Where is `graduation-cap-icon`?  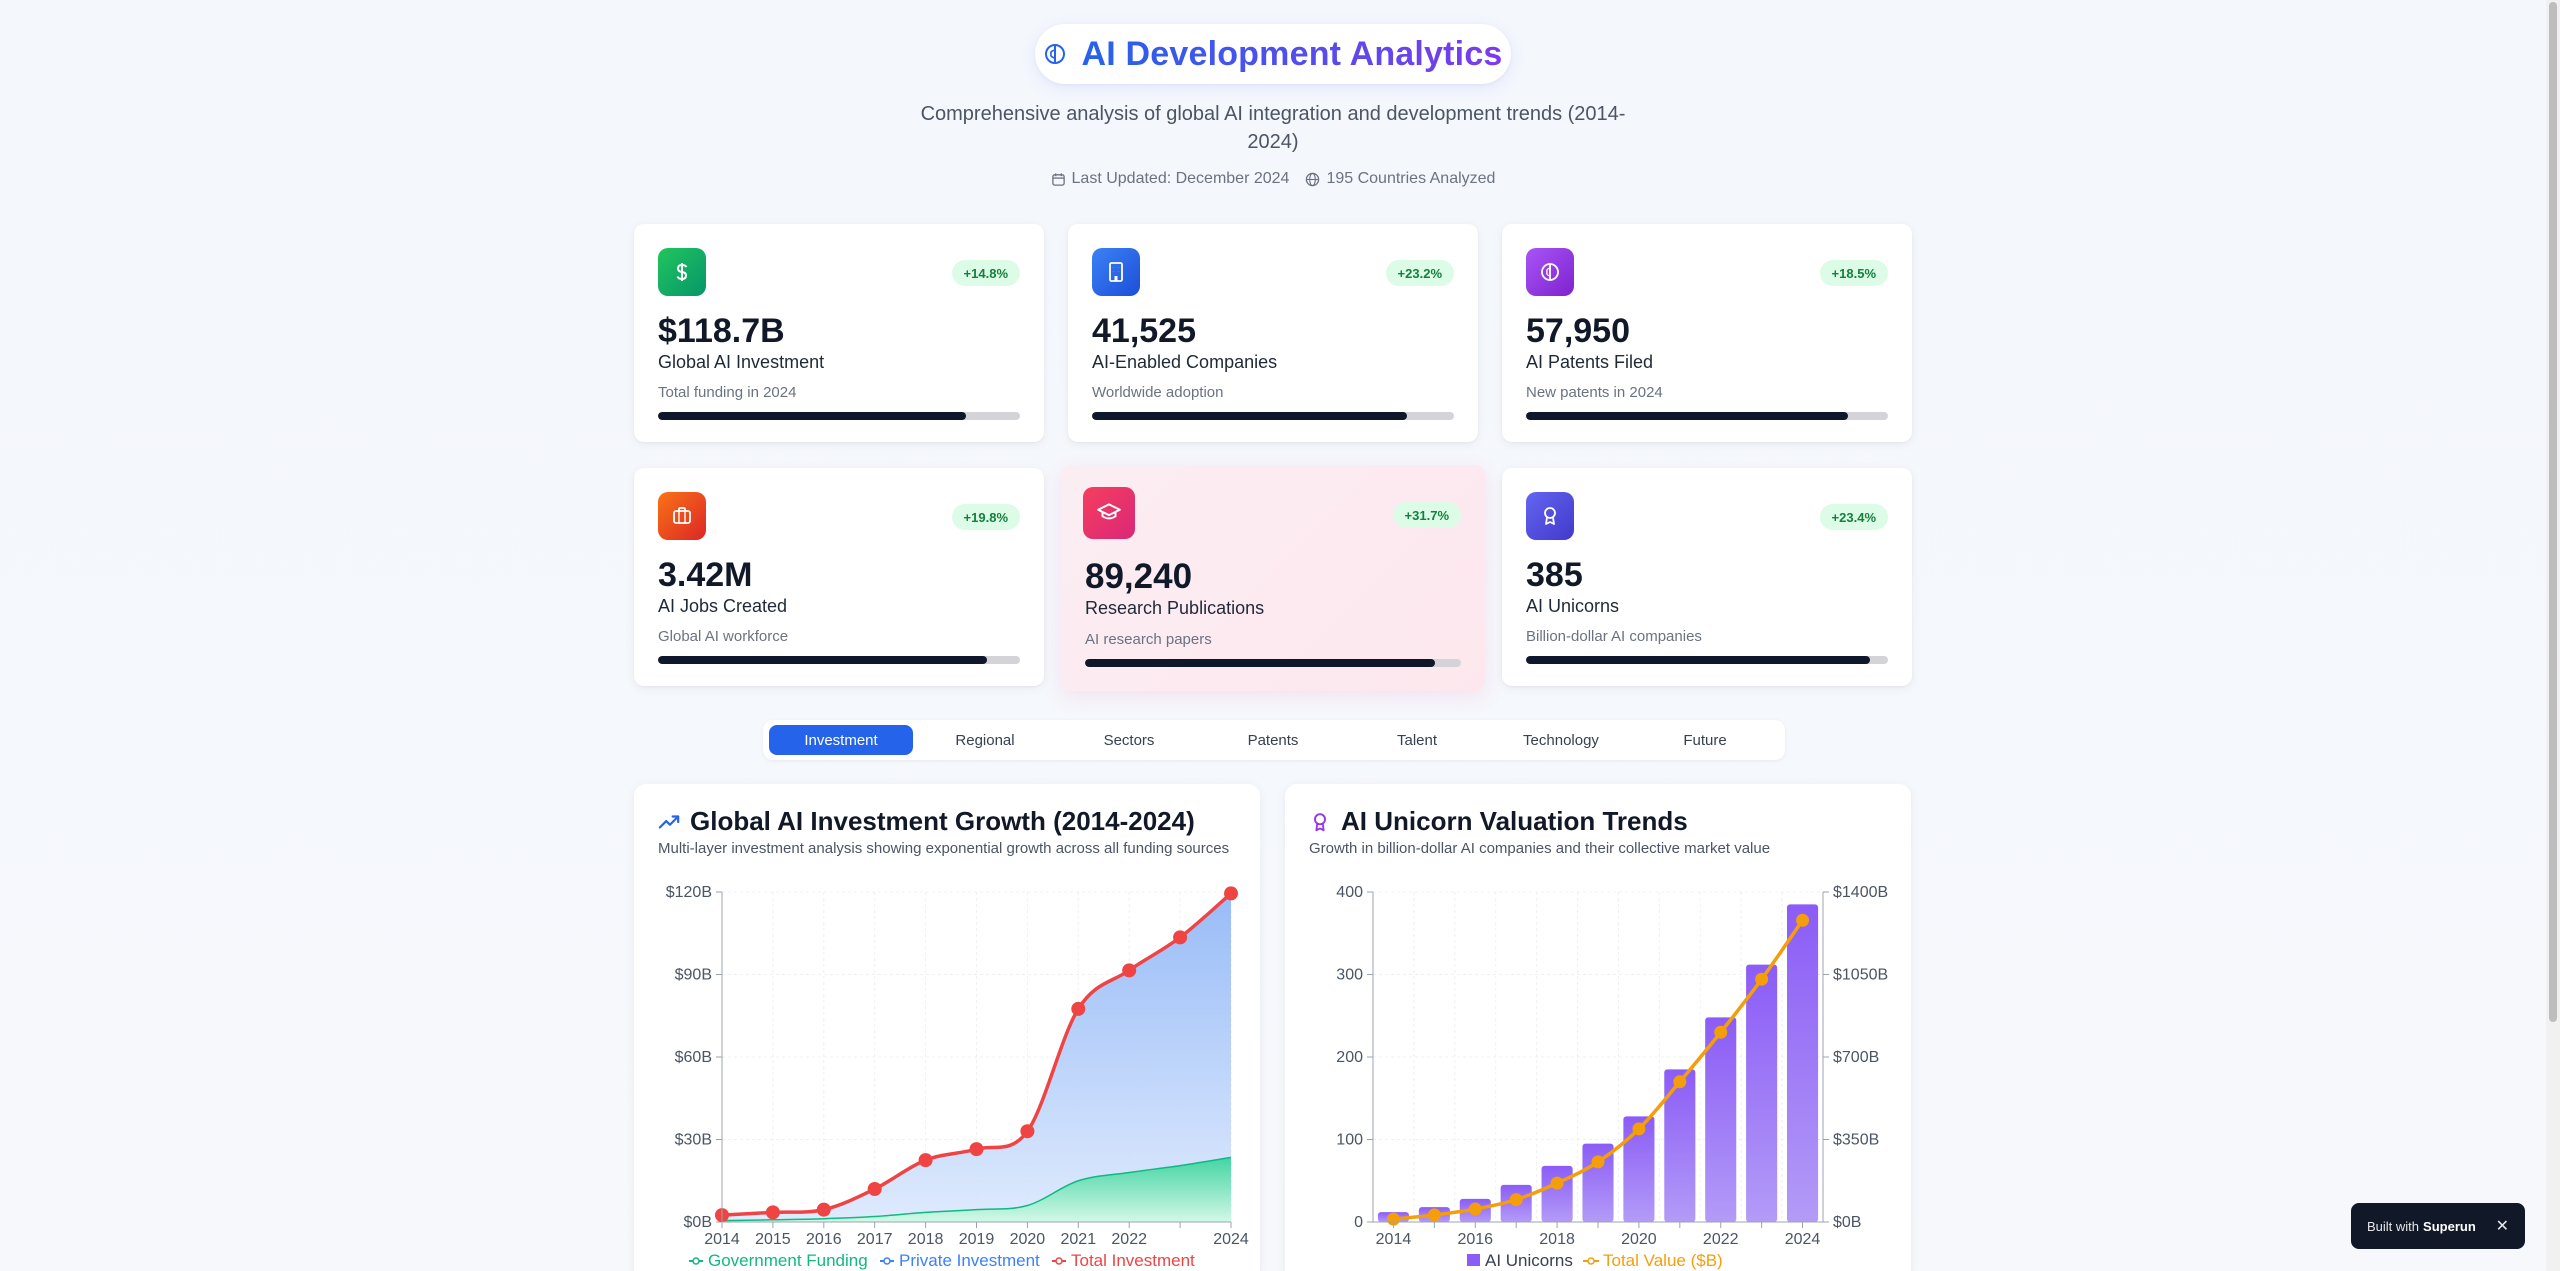 graduation-cap-icon is located at coordinates (1109, 511).